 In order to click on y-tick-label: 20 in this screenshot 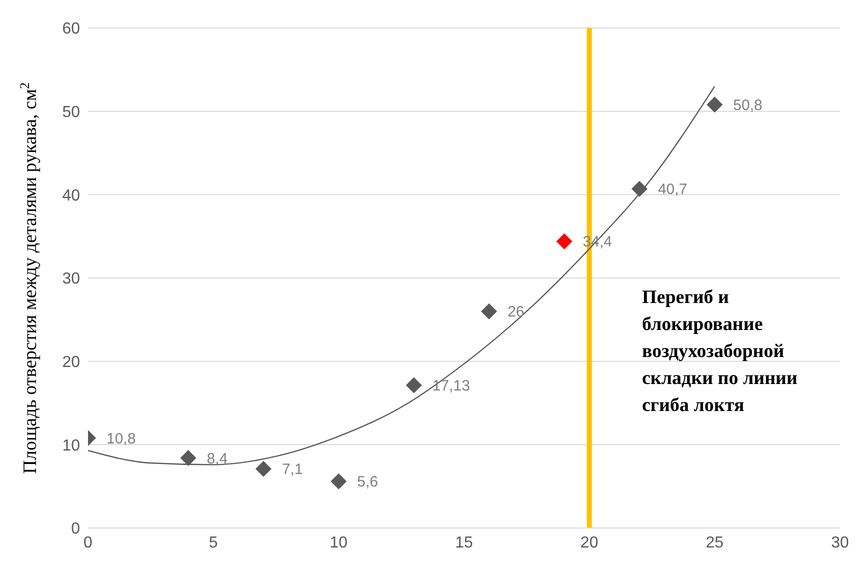, I will do `click(71, 363)`.